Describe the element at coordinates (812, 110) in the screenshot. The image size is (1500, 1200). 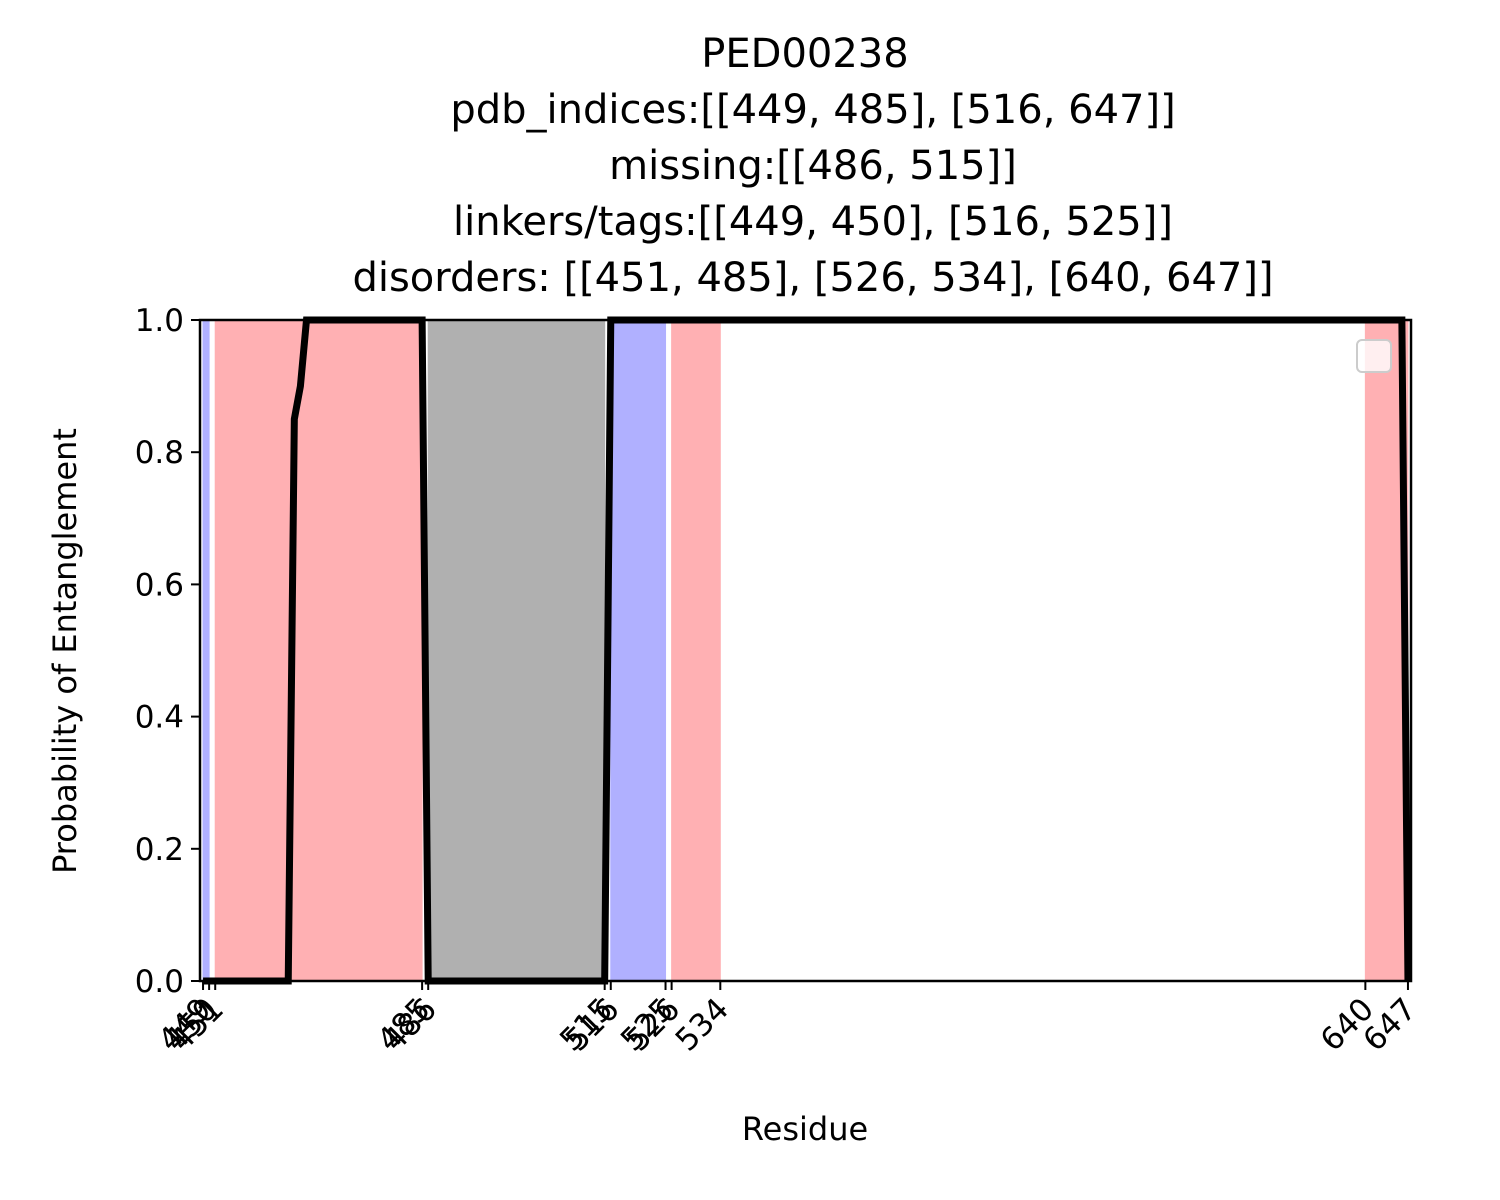
I see `title-line-2: pdb_indices:[[449, 485], [516, 647]]` at that location.